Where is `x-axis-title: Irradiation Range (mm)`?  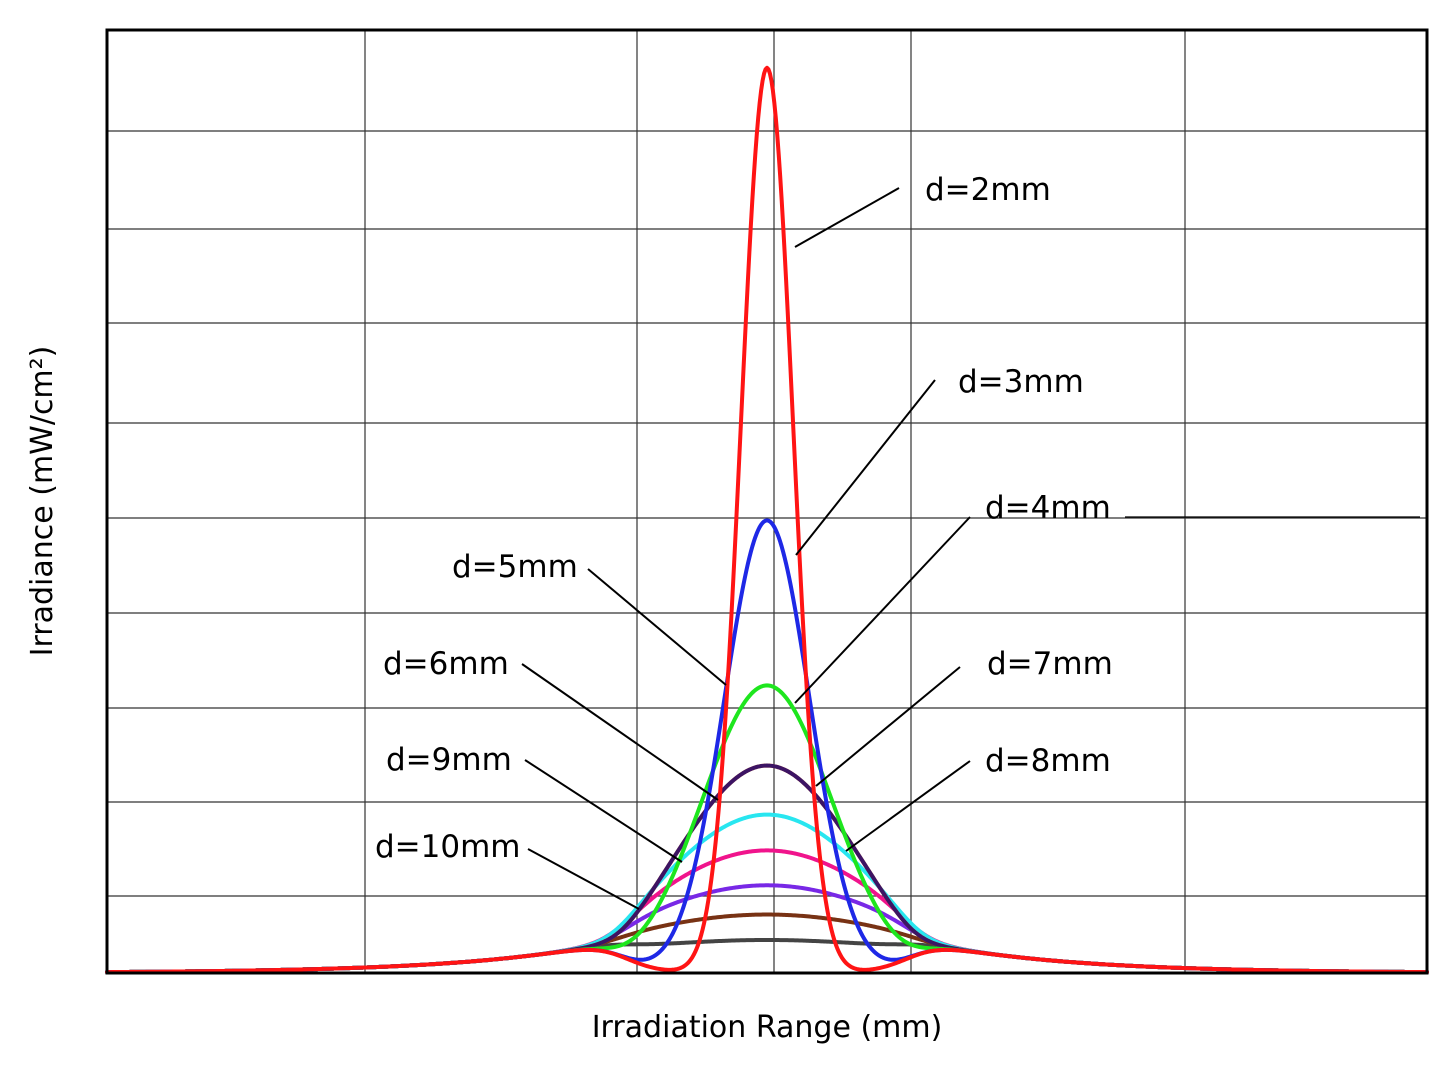
x-axis-title: Irradiation Range (mm) is located at coordinates (767, 1027).